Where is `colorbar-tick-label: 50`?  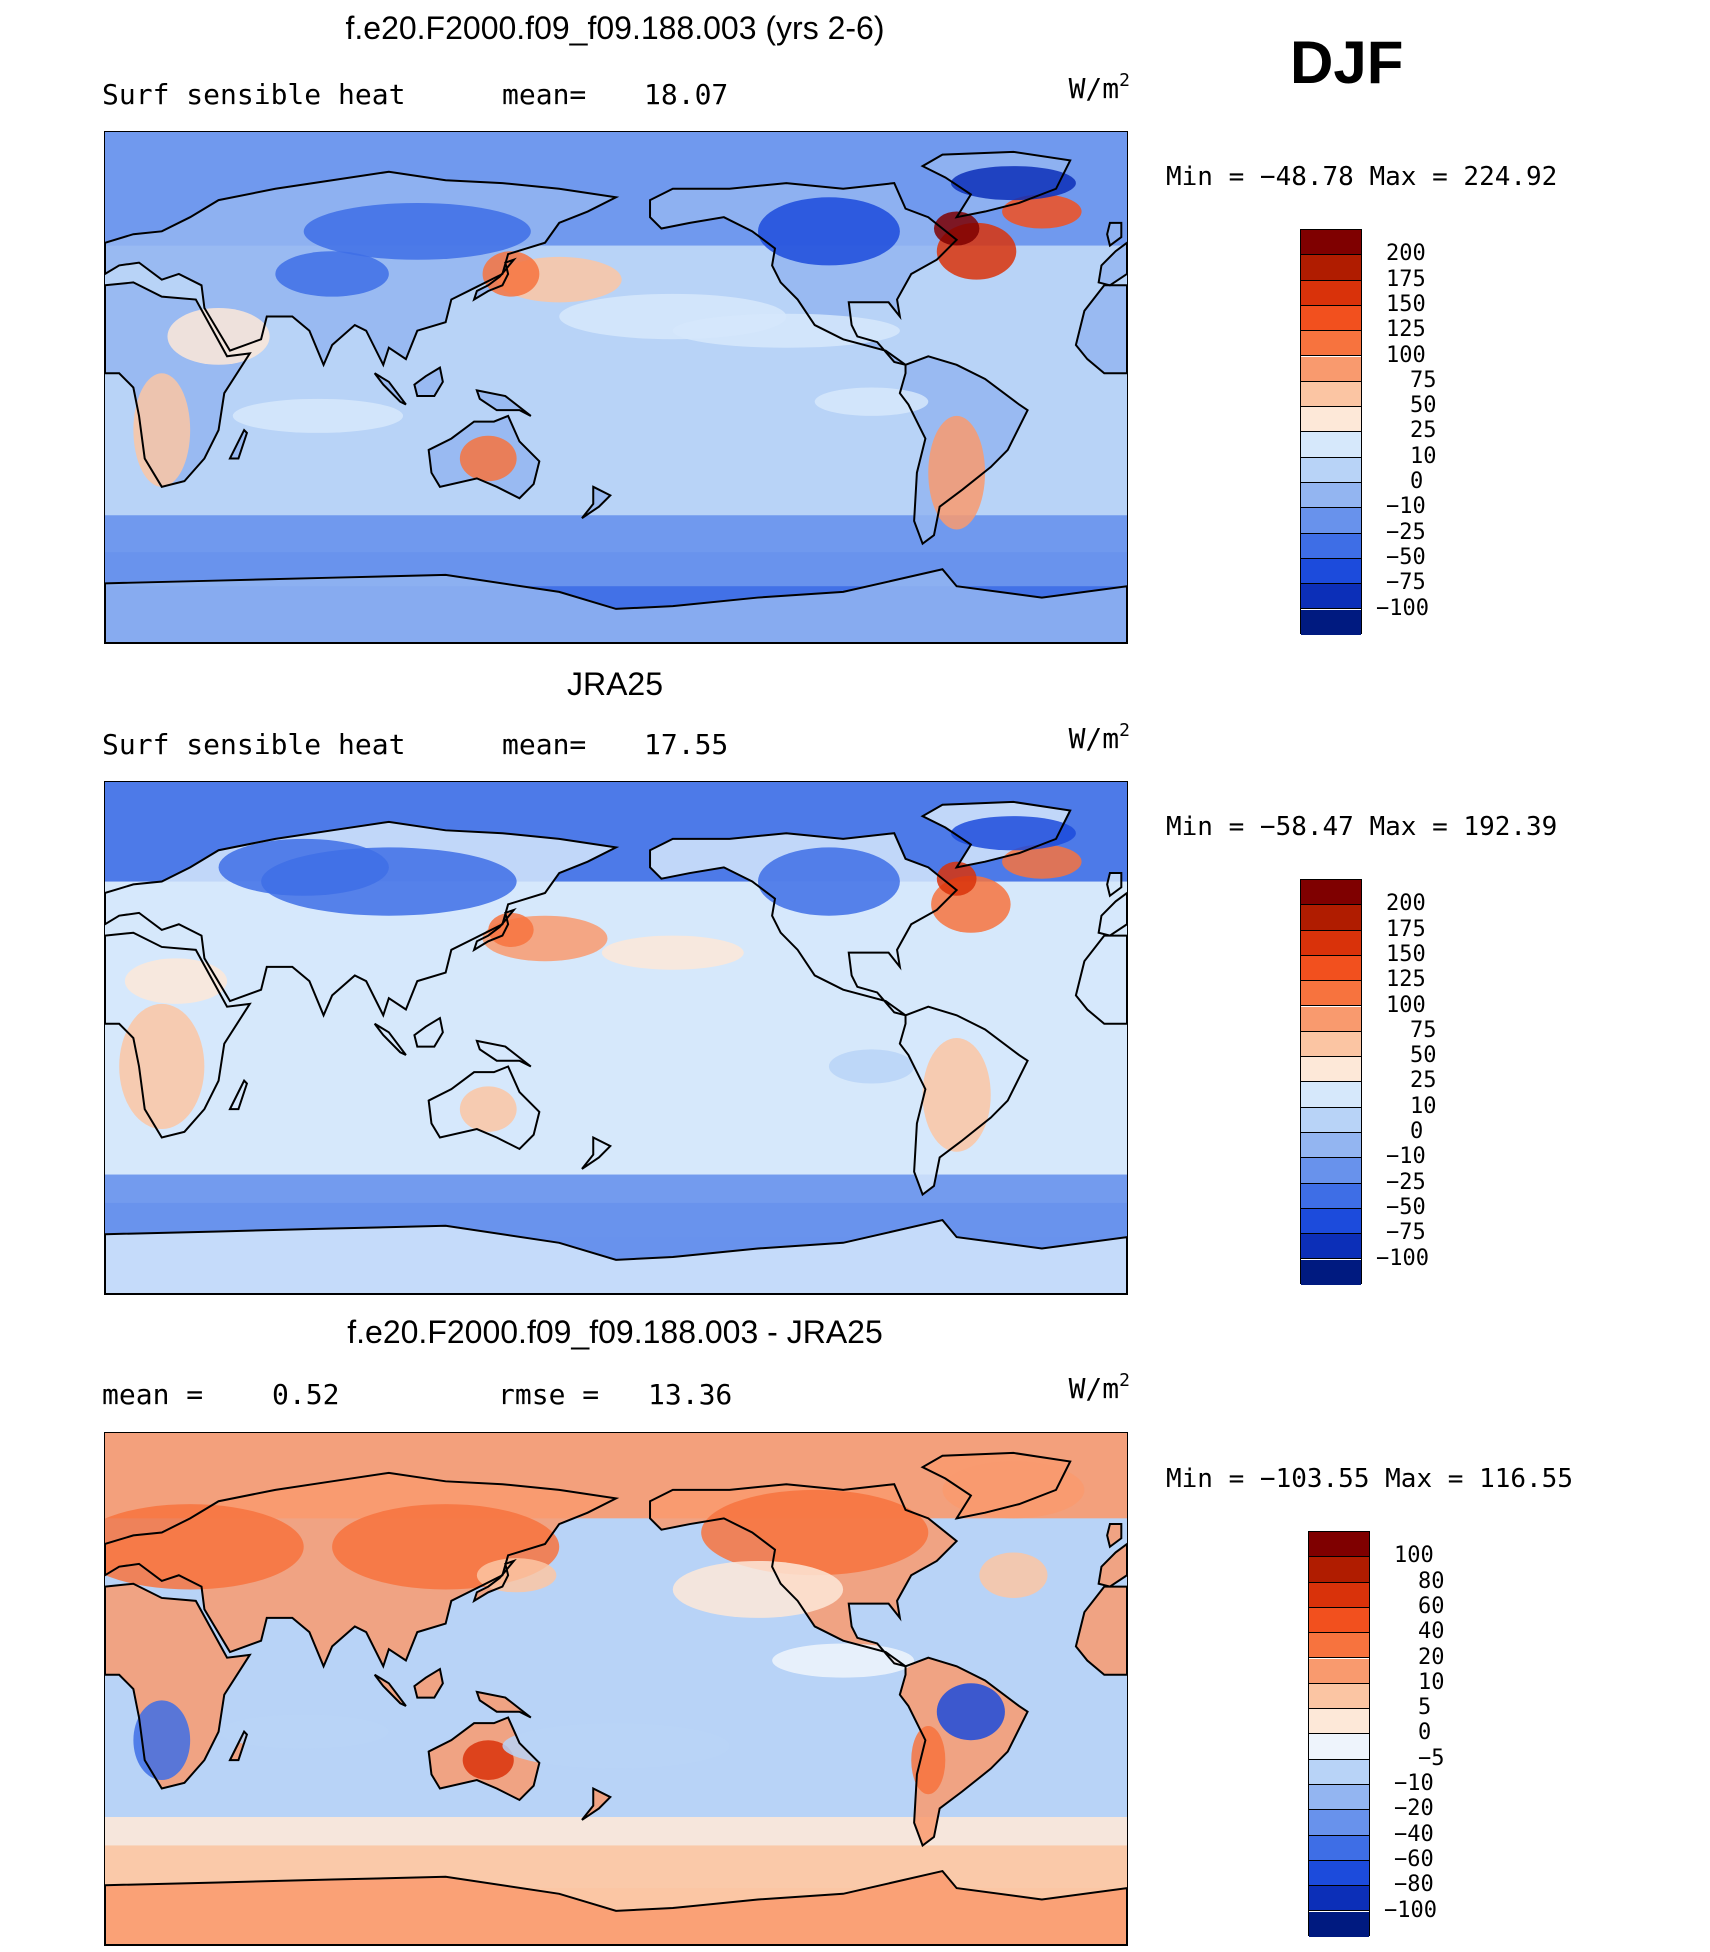
colorbar-tick-label: 50 is located at coordinates (1423, 1056).